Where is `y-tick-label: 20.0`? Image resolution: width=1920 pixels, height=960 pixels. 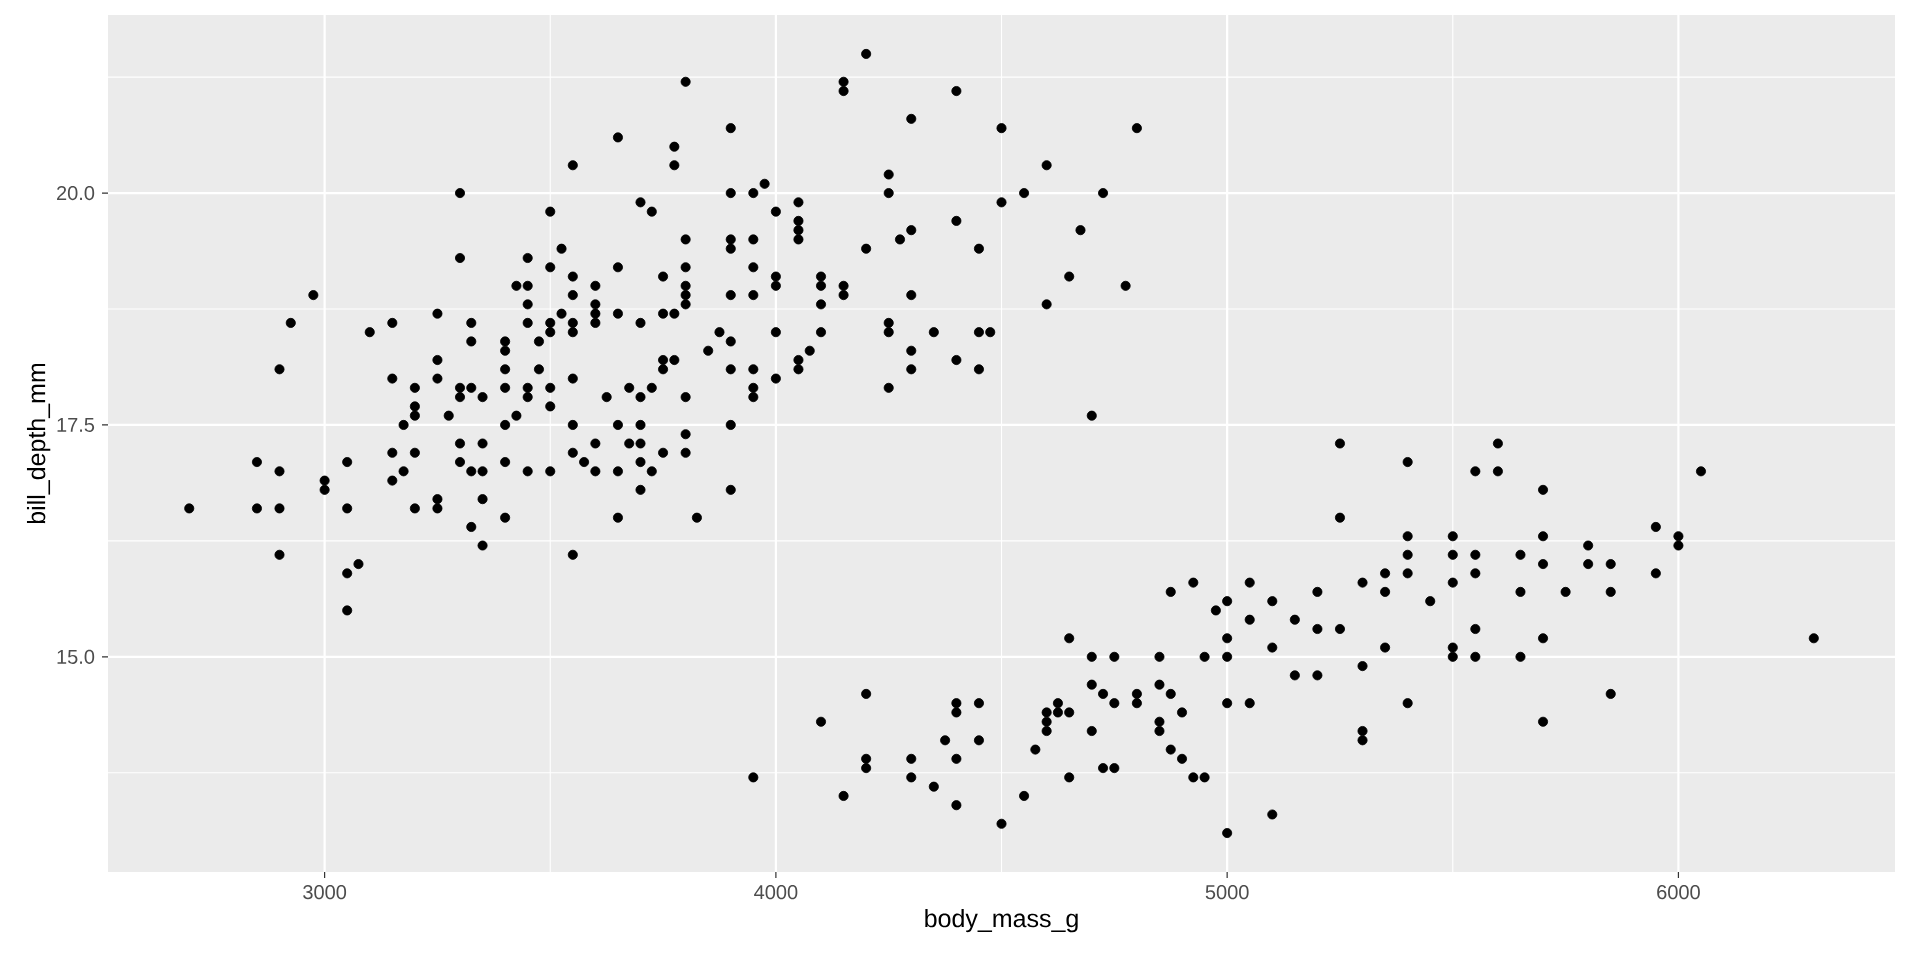 y-tick-label: 20.0 is located at coordinates (76, 193).